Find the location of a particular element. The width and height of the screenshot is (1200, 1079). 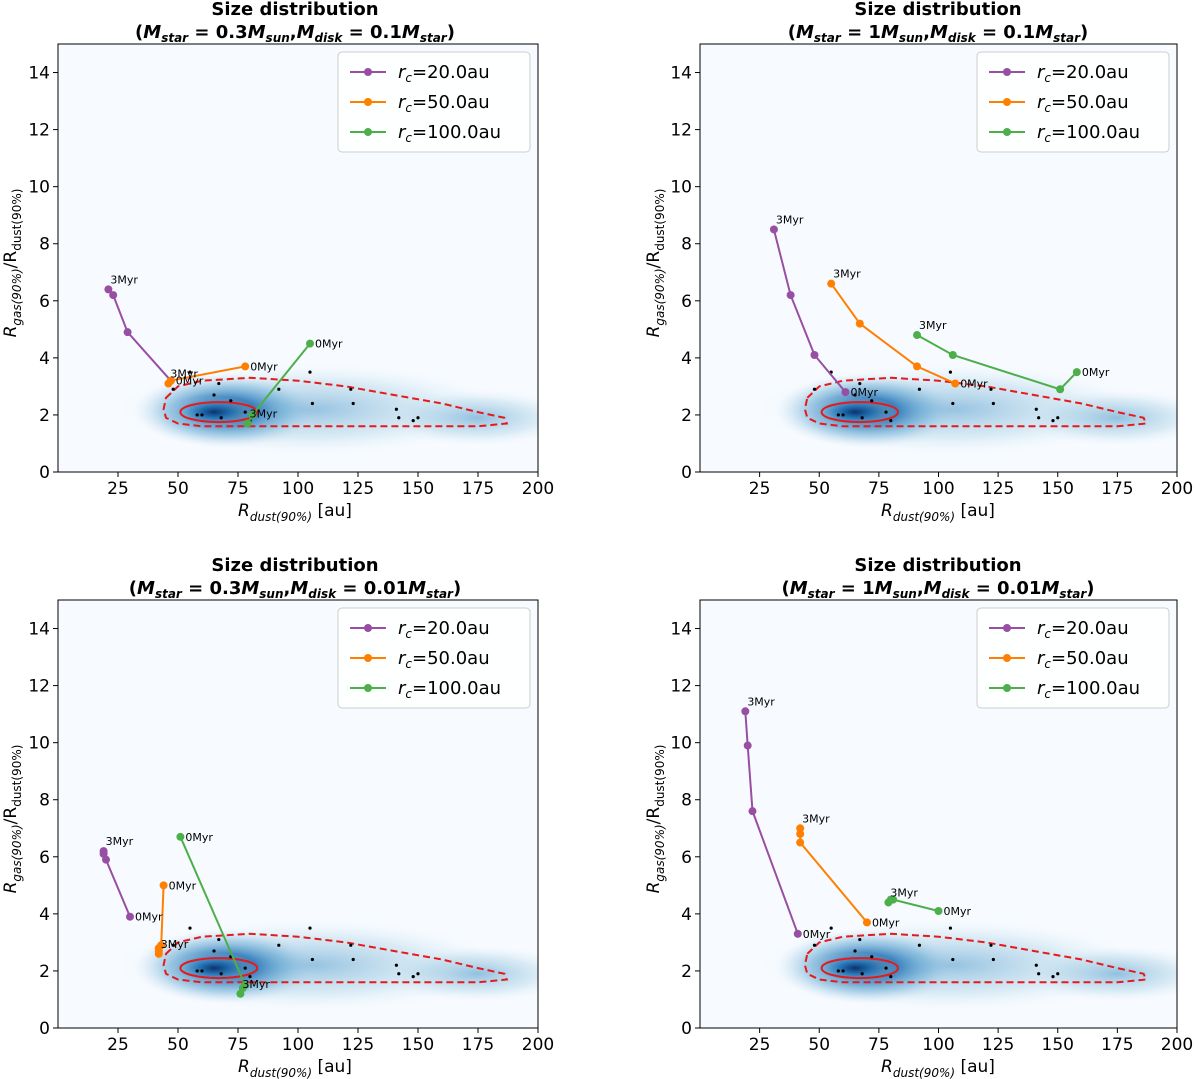

x-tick-label: 175 is located at coordinates (478, 489).